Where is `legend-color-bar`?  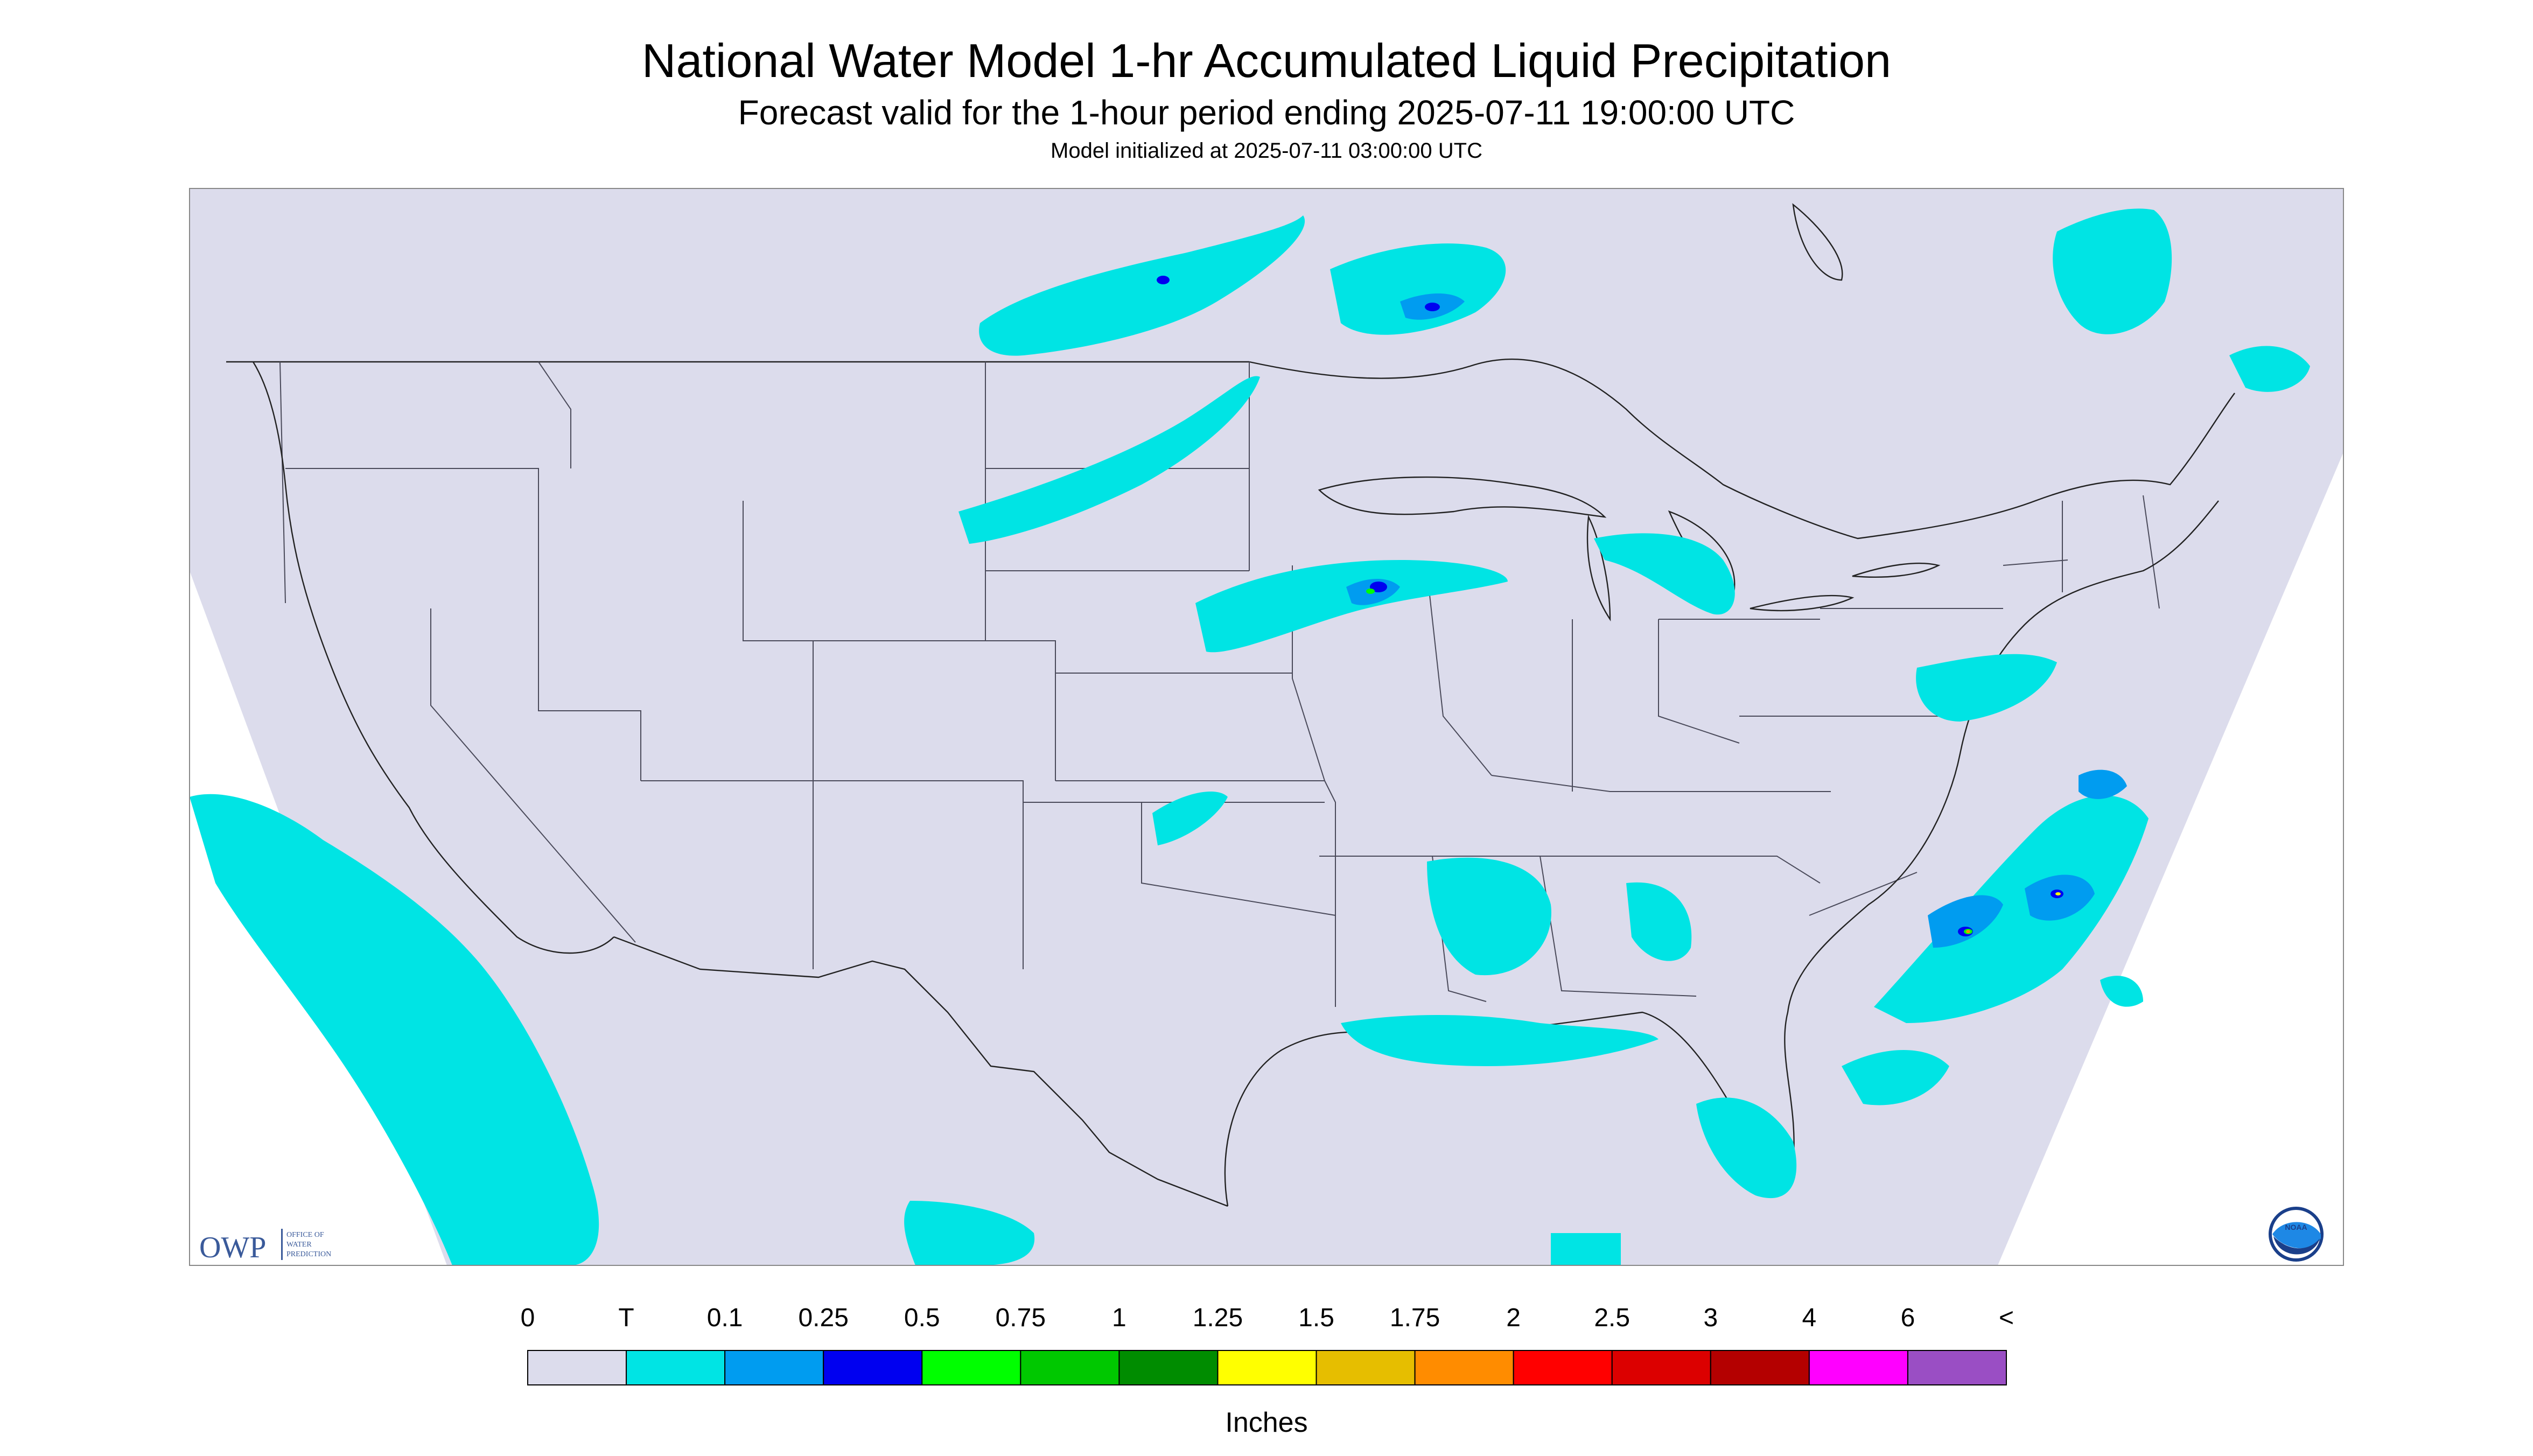
legend-color-bar is located at coordinates (1267, 1367).